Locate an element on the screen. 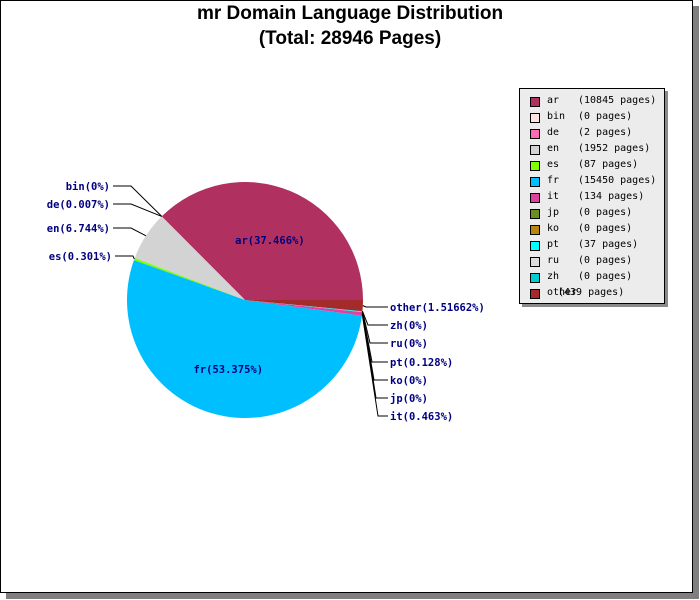  callout-line-ru is located at coordinates (374, 327).